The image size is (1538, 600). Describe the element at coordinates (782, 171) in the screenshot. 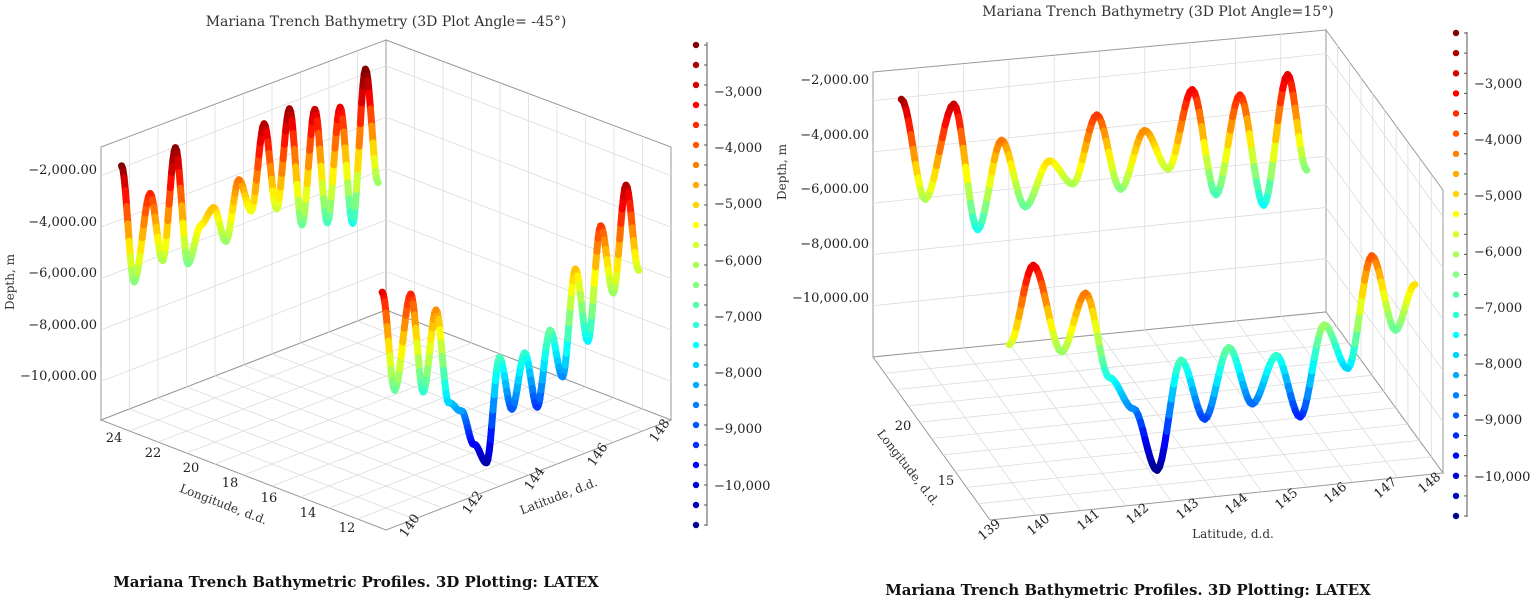

I see `chart-right-z-label: Depth, m` at that location.